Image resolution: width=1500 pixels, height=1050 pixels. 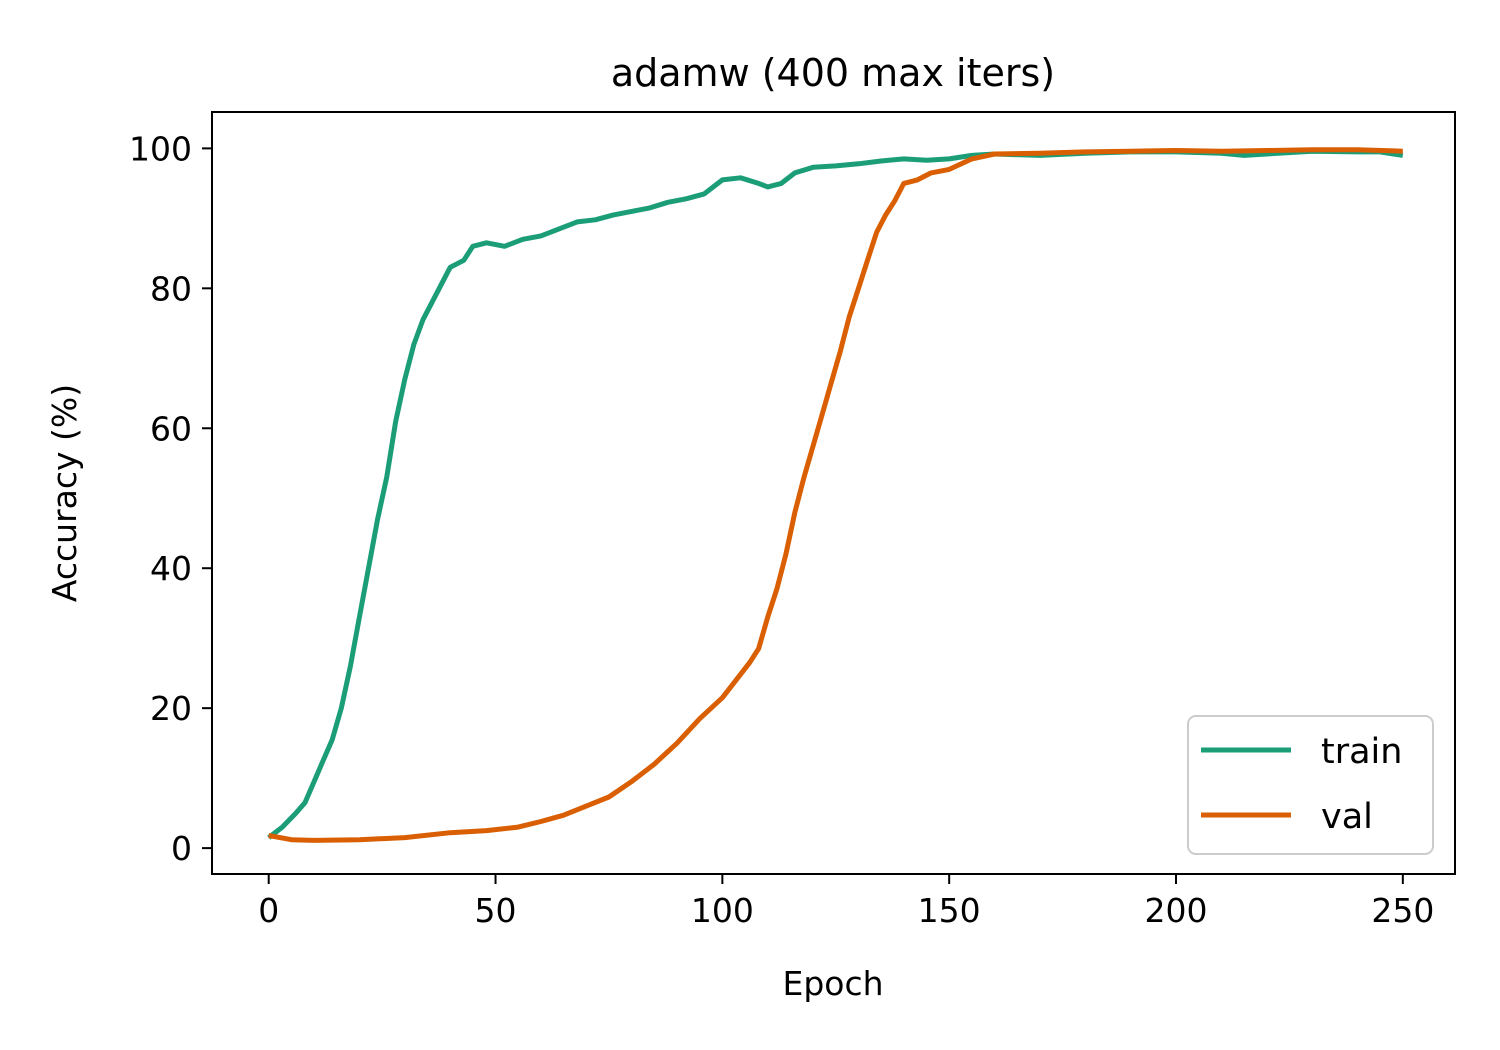 I want to click on y-tick-label: 0, so click(x=181, y=848).